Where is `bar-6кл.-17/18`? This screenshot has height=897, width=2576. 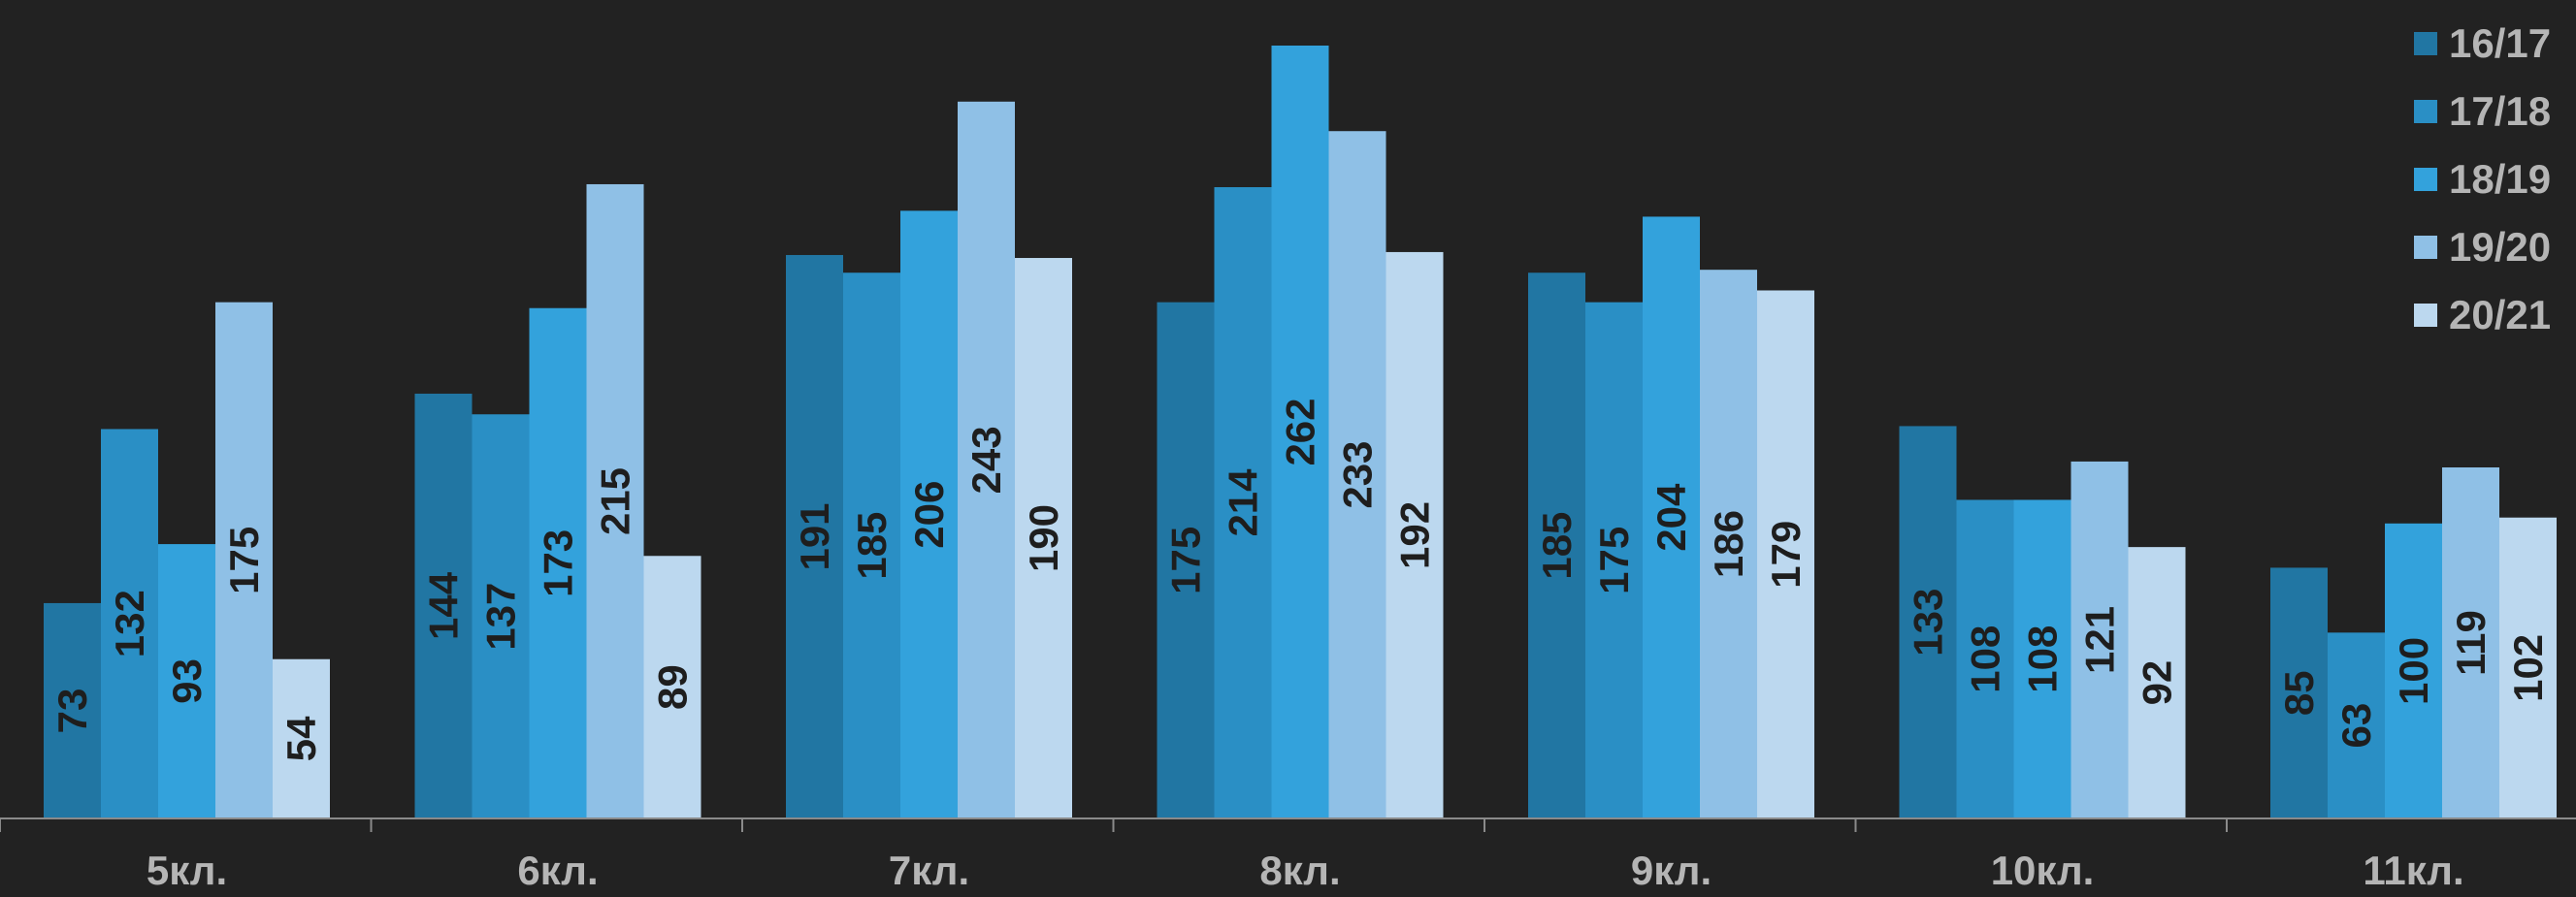 bar-6кл.-17/18 is located at coordinates (501, 616).